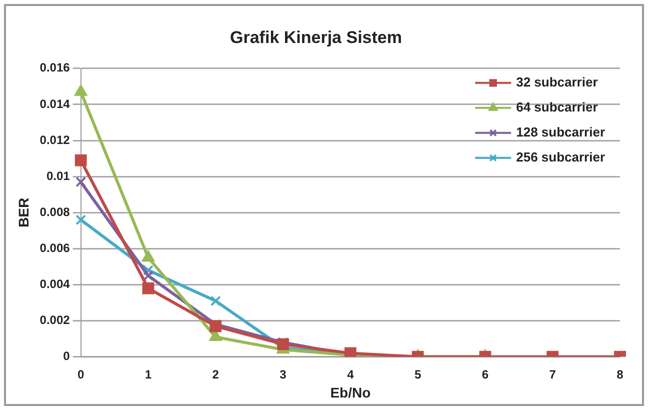 The height and width of the screenshot is (414, 652). What do you see at coordinates (557, 106) in the screenshot?
I see `legend-label: 64 subcarrier` at bounding box center [557, 106].